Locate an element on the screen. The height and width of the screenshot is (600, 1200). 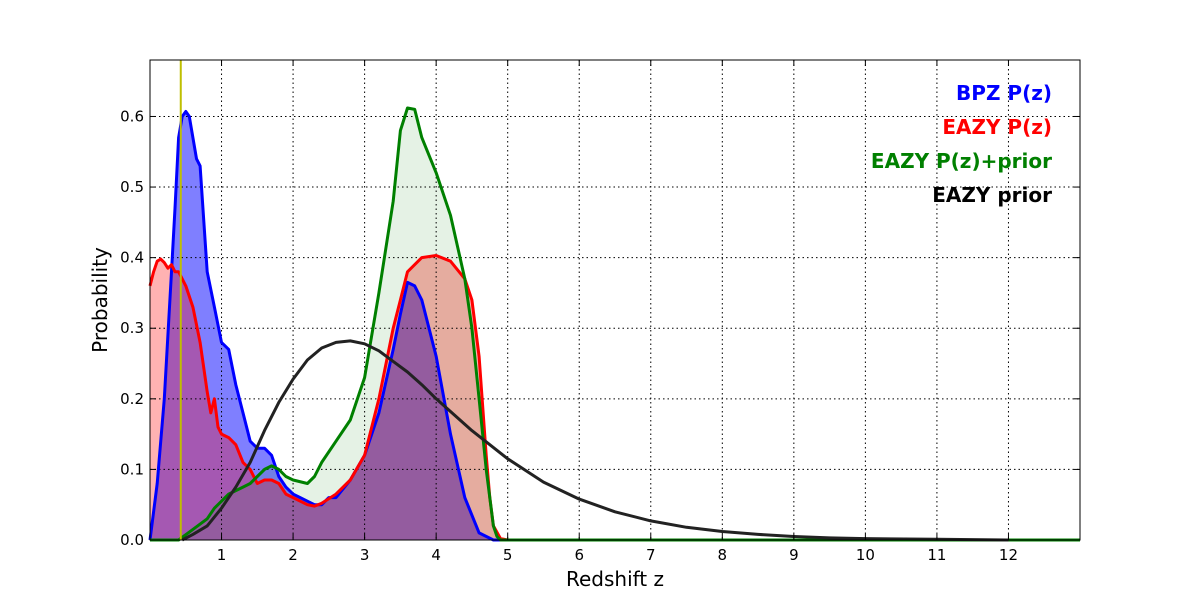
x-axis-title: Redshift z is located at coordinates (615, 579).